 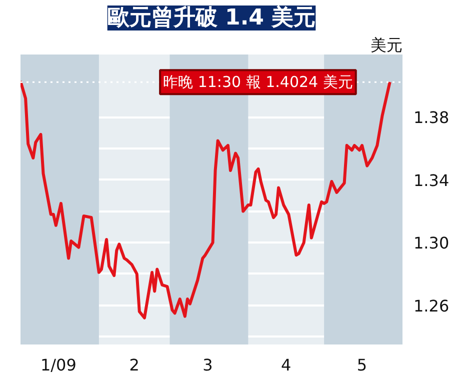 What do you see at coordinates (386, 45) in the screenshot?
I see `y-axis-title: 美元` at bounding box center [386, 45].